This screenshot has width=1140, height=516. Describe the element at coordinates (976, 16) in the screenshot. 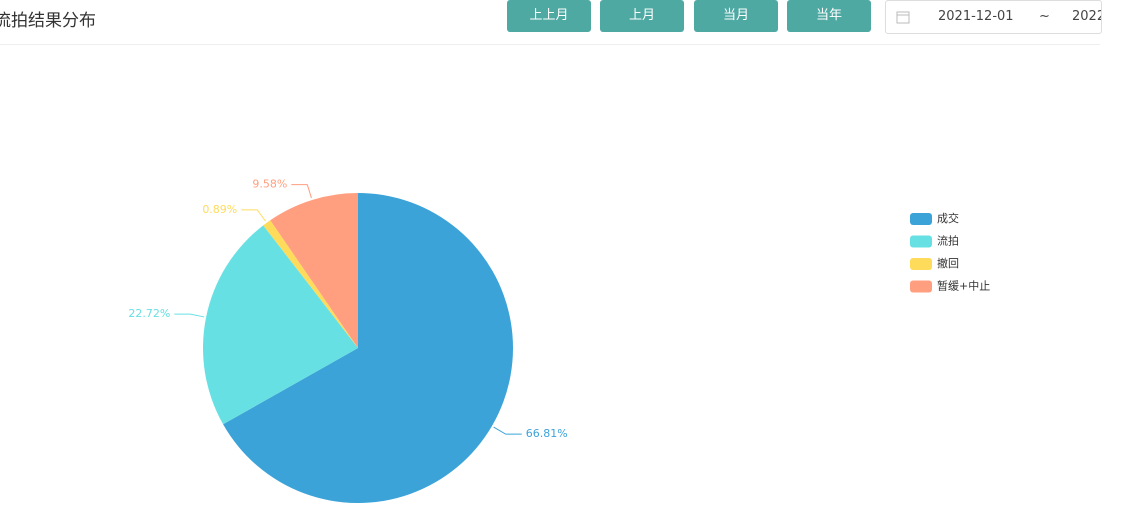

I see `date-start: 2021-12-01` at that location.